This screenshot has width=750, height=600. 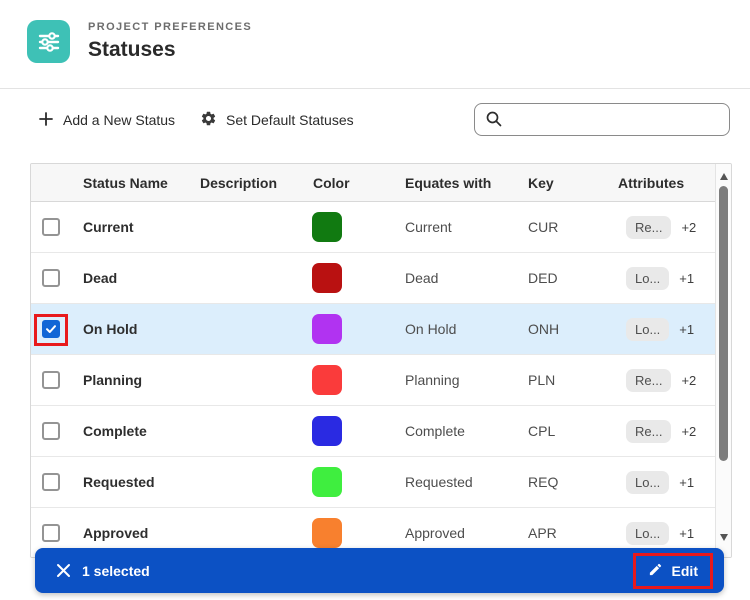 What do you see at coordinates (375, 44) in the screenshot?
I see `page-header: PROJECT PREFERENCES Statuses` at bounding box center [375, 44].